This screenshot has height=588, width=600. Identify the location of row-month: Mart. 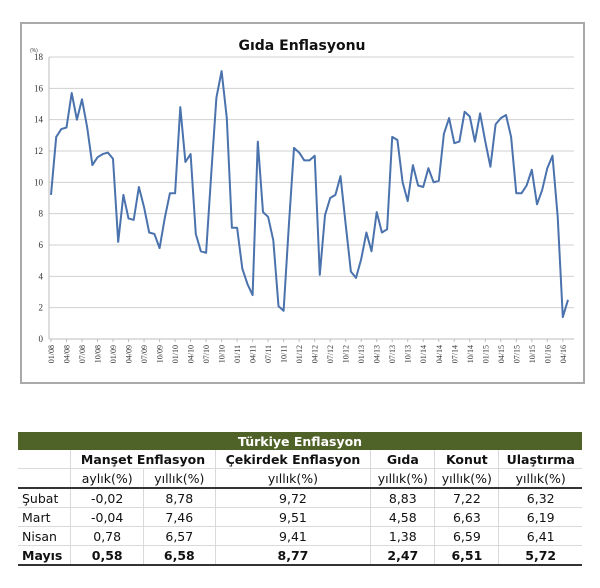
(44, 517).